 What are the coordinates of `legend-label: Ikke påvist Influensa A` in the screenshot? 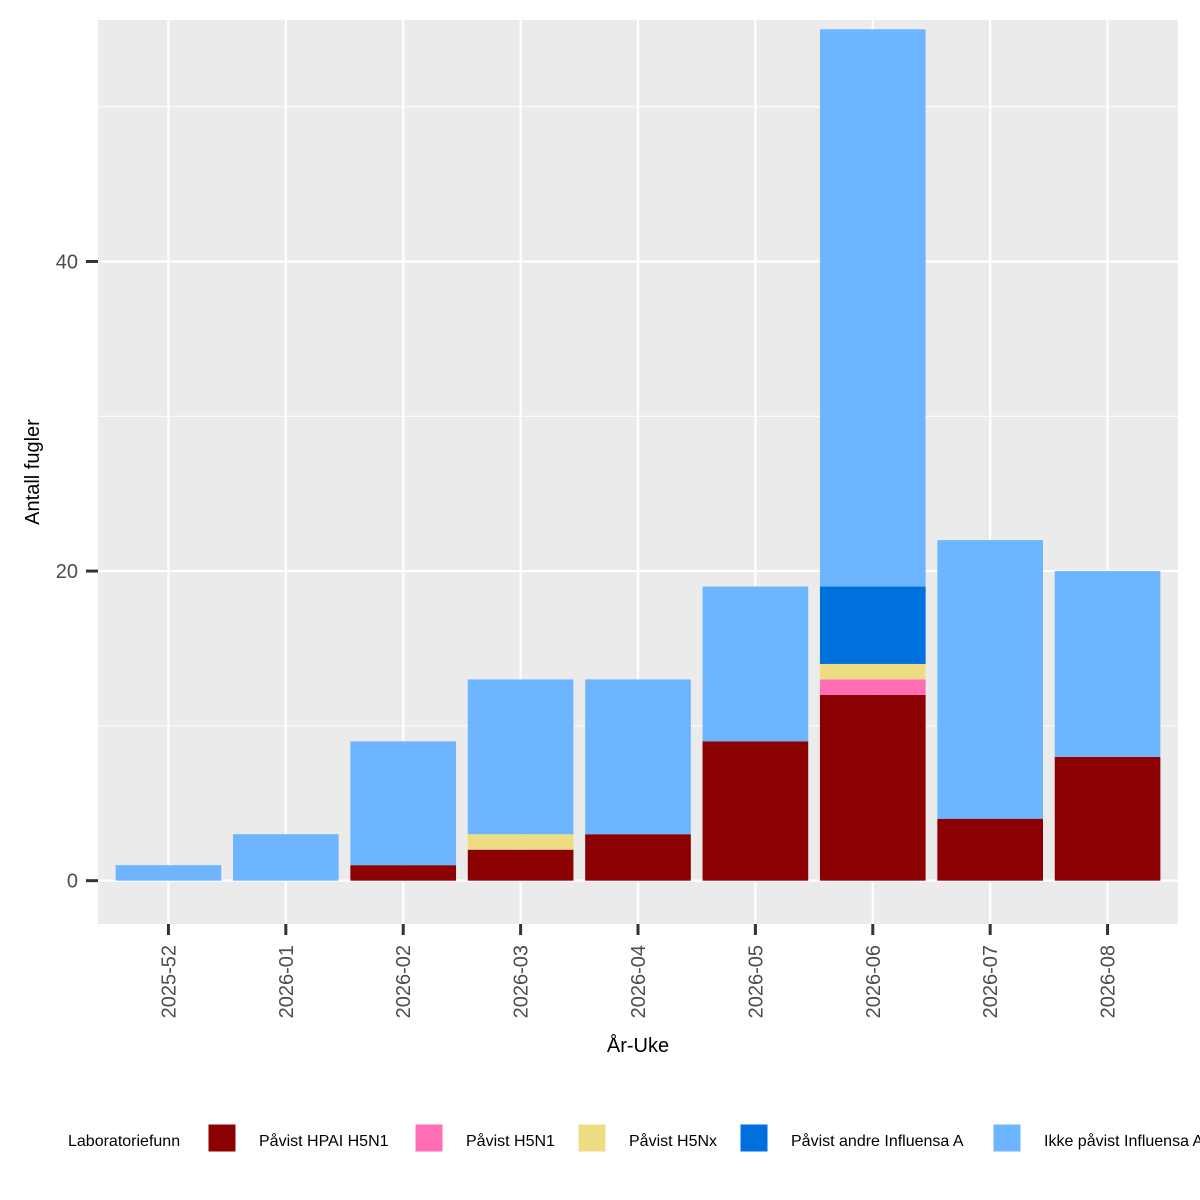 It's located at (1122, 1141).